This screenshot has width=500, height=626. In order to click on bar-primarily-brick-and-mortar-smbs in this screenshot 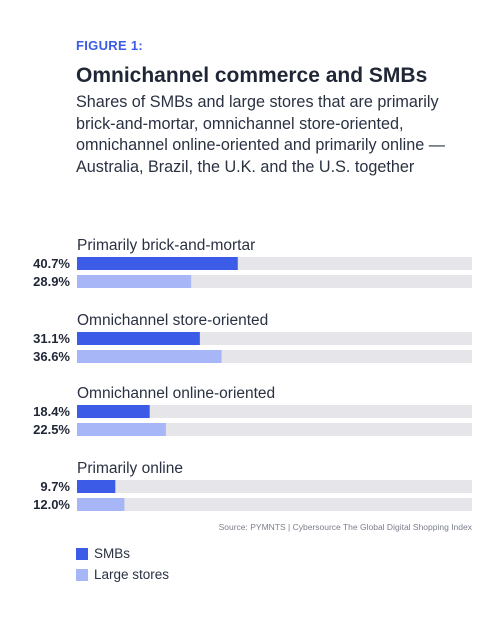, I will do `click(157, 263)`.